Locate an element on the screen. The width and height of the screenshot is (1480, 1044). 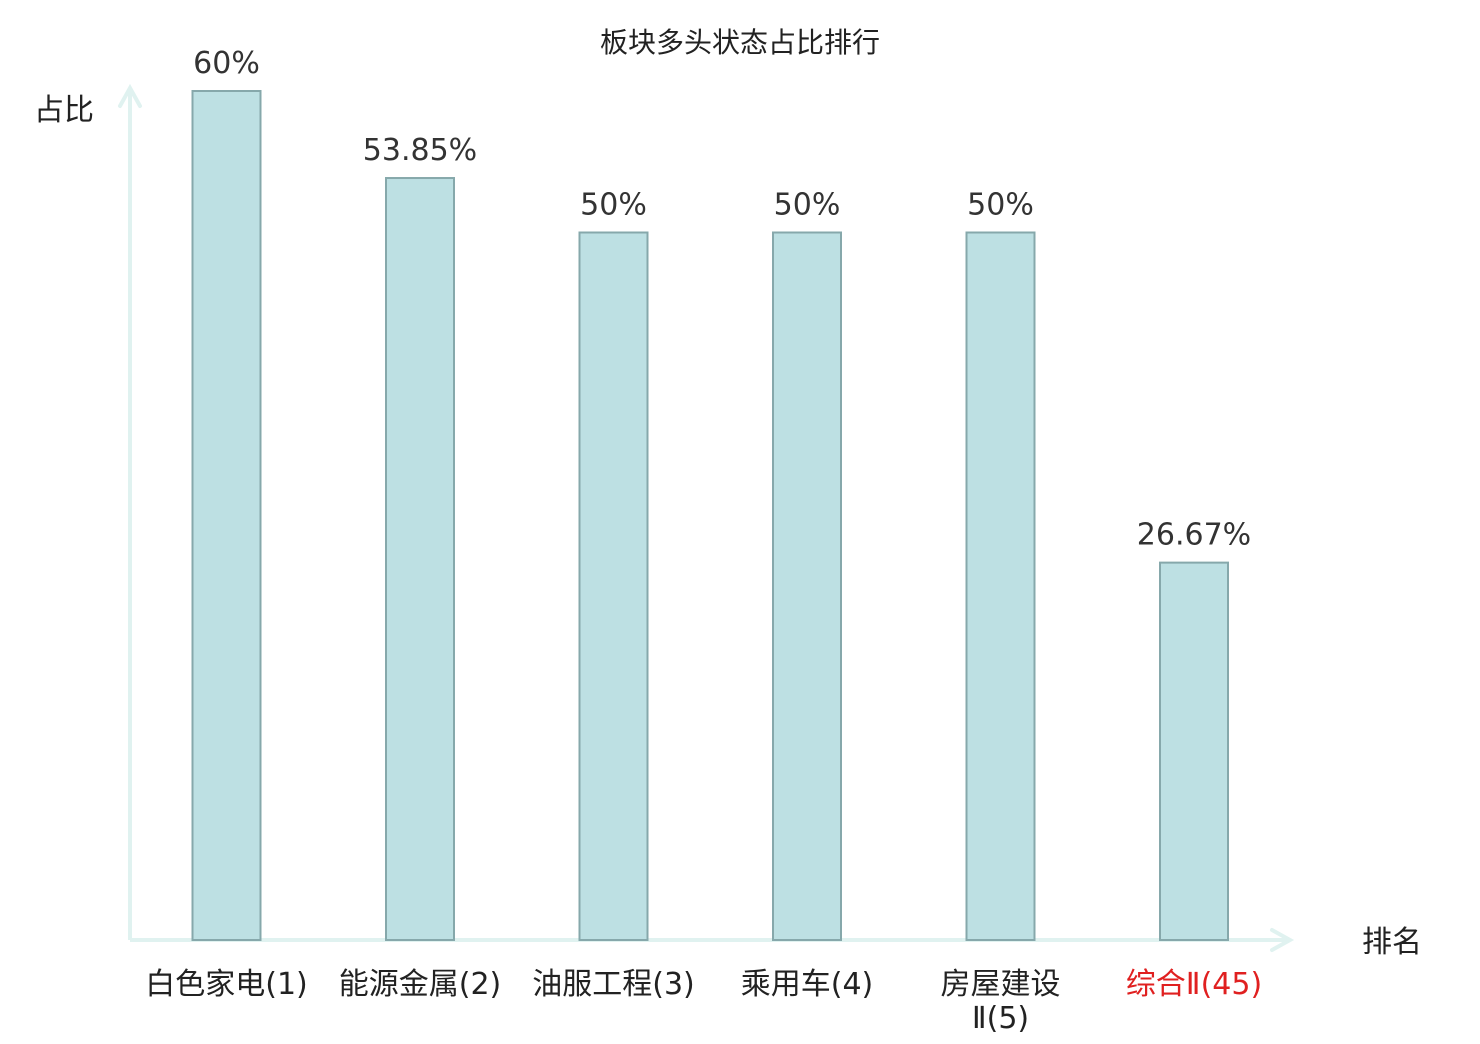
x-tick-label-line: 白色家电(1) is located at coordinates (226, 984).